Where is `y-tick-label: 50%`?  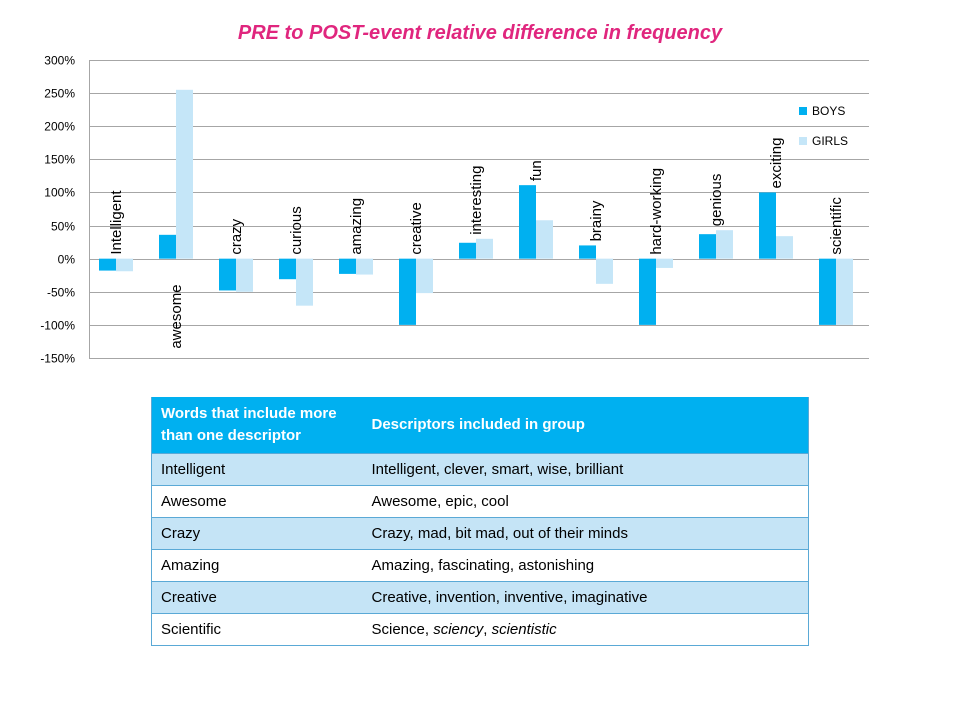 y-tick-label: 50% is located at coordinates (63, 227).